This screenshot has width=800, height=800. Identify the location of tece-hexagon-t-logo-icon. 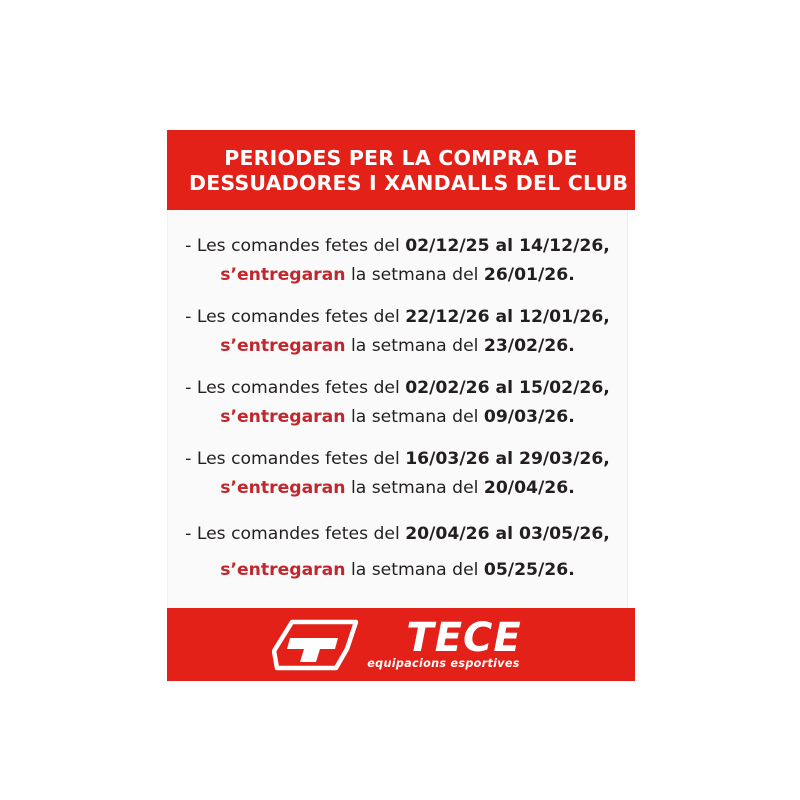
(315, 644).